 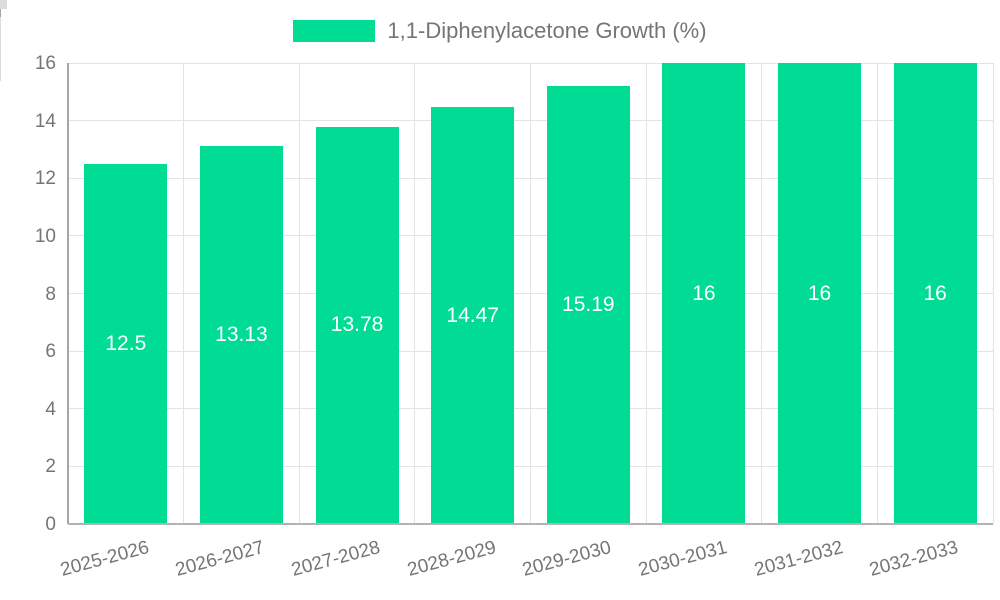 I want to click on bar-value-label-2029-2030: 15.19, so click(x=588, y=305).